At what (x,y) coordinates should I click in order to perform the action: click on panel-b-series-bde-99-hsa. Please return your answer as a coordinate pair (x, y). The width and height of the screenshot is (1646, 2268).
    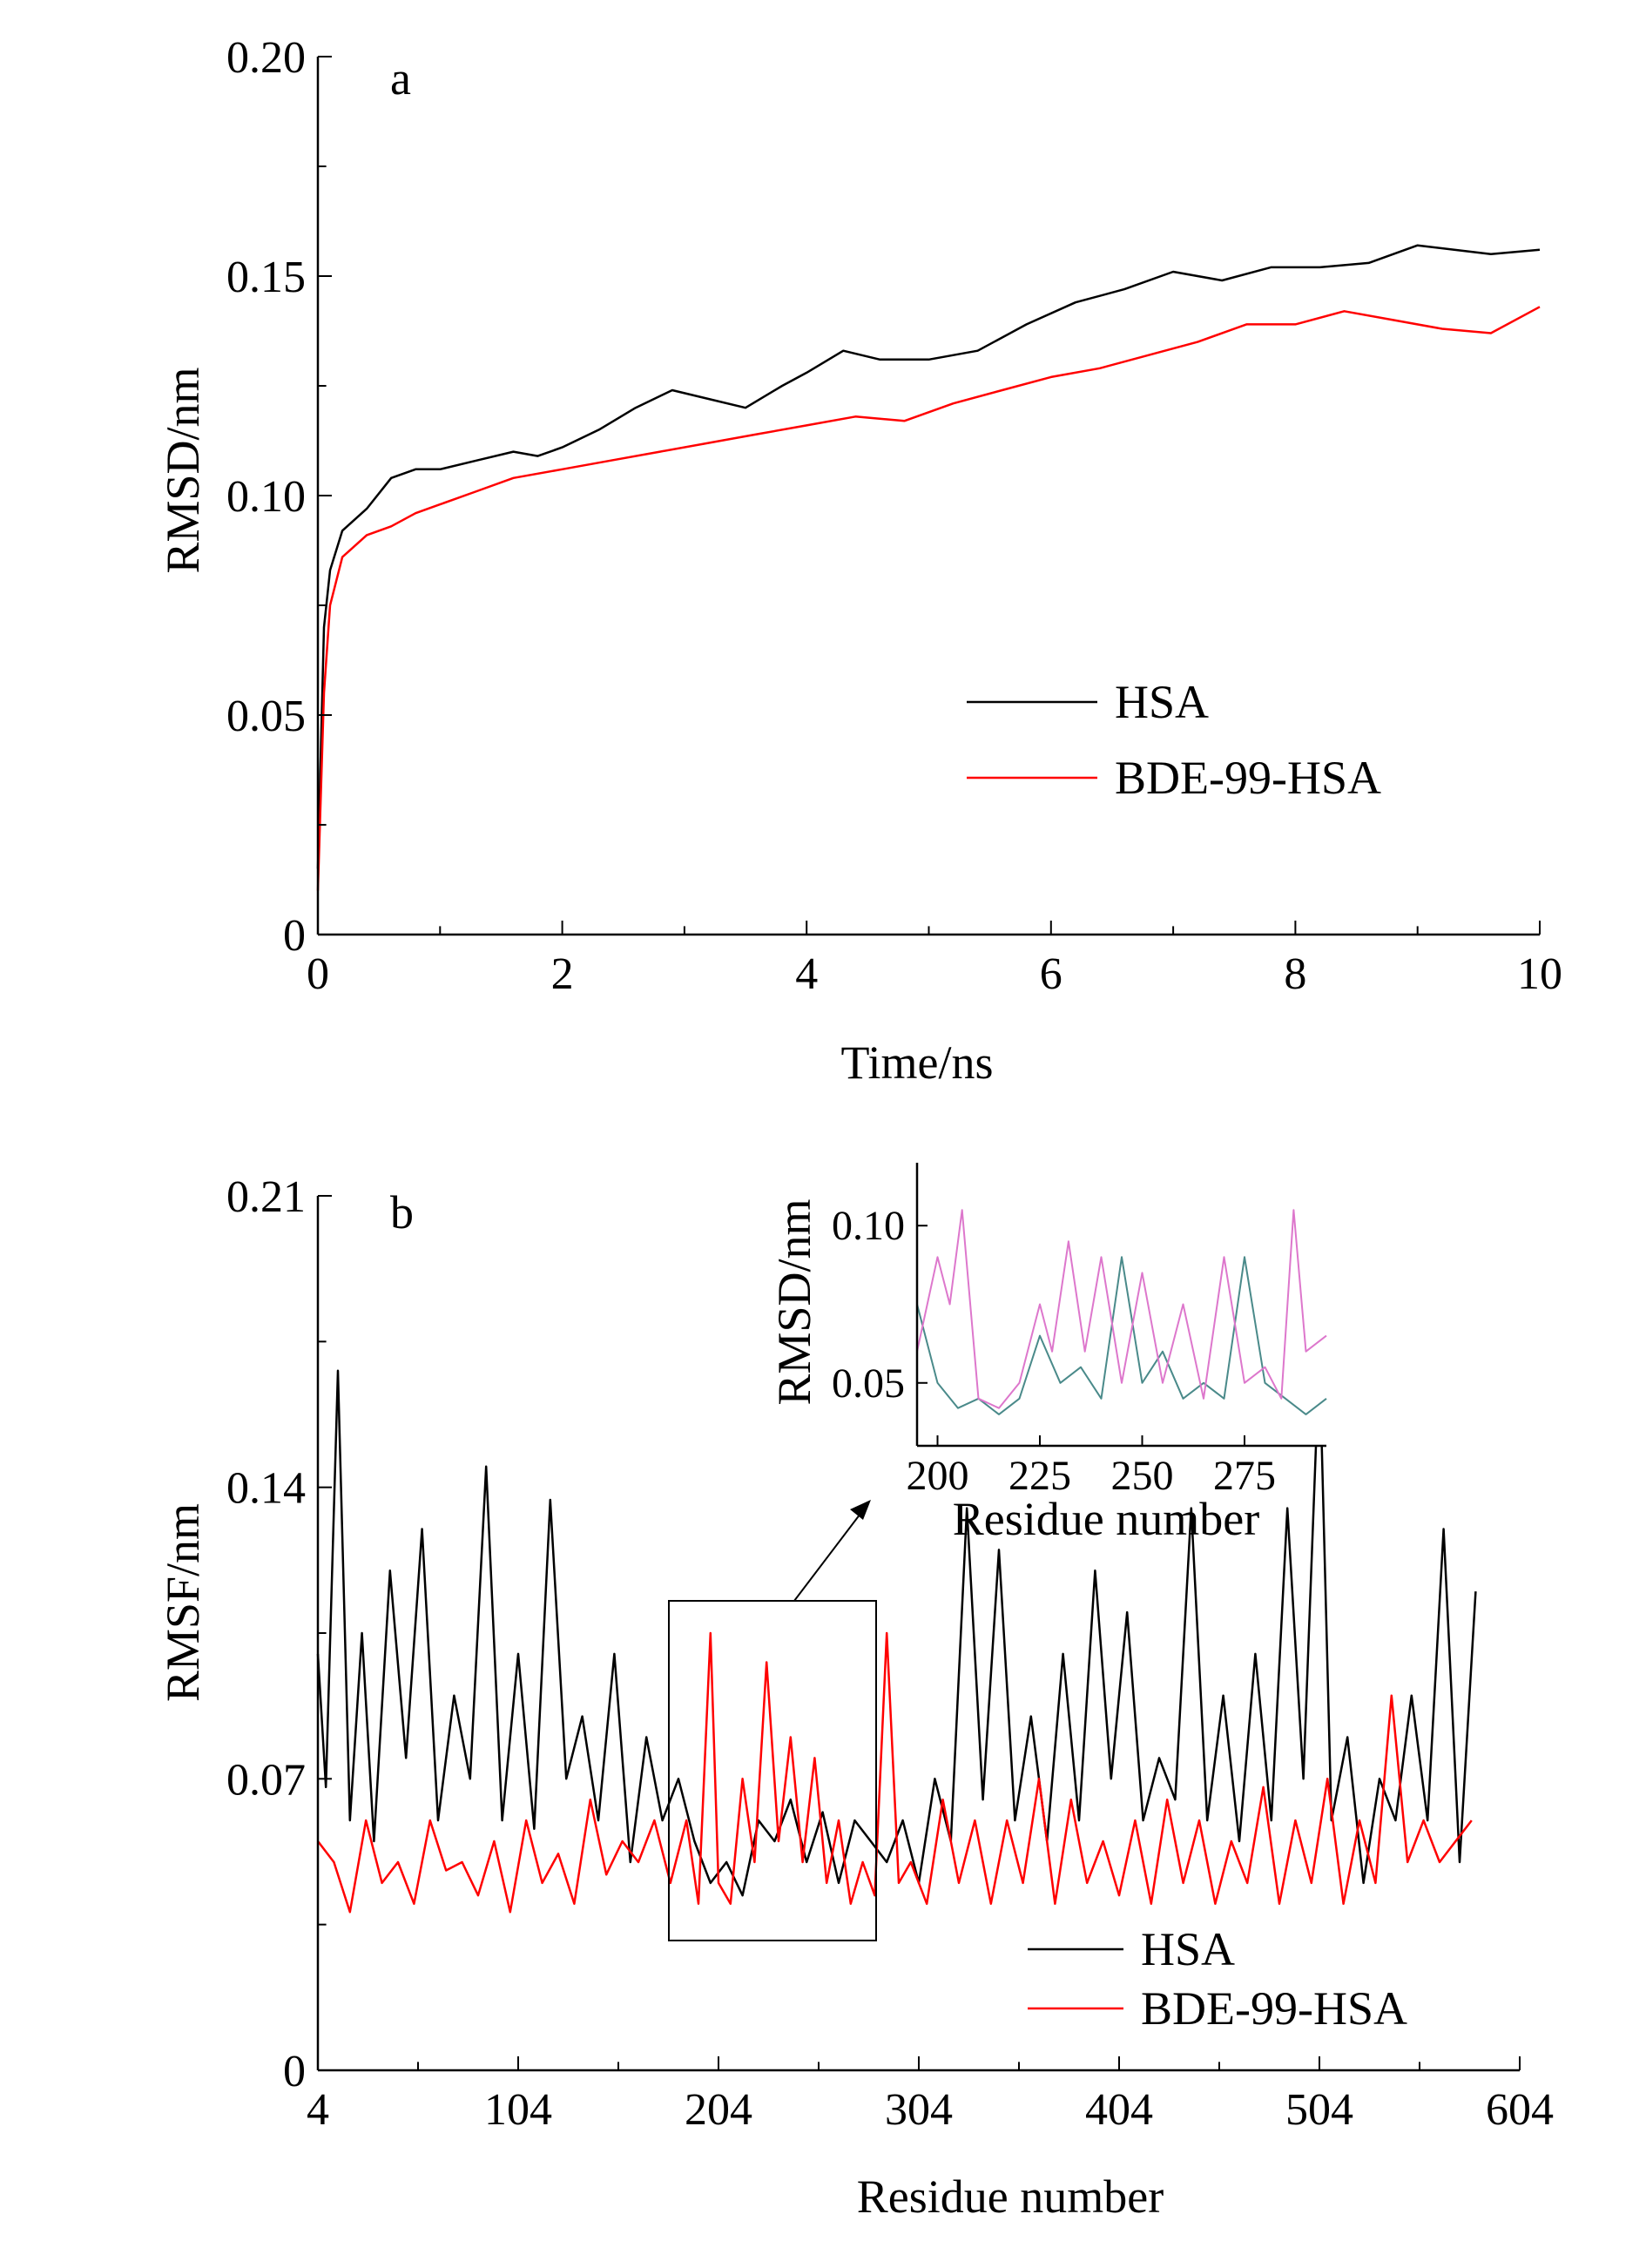
    Looking at the image, I should click on (895, 1772).